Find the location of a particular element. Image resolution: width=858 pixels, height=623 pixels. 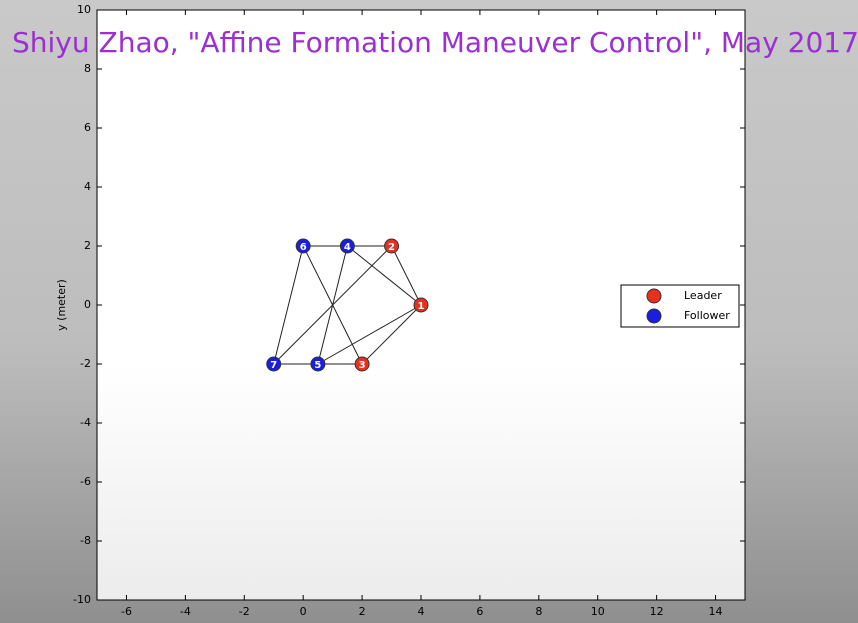

x-tick-label: 6 is located at coordinates (479, 611).